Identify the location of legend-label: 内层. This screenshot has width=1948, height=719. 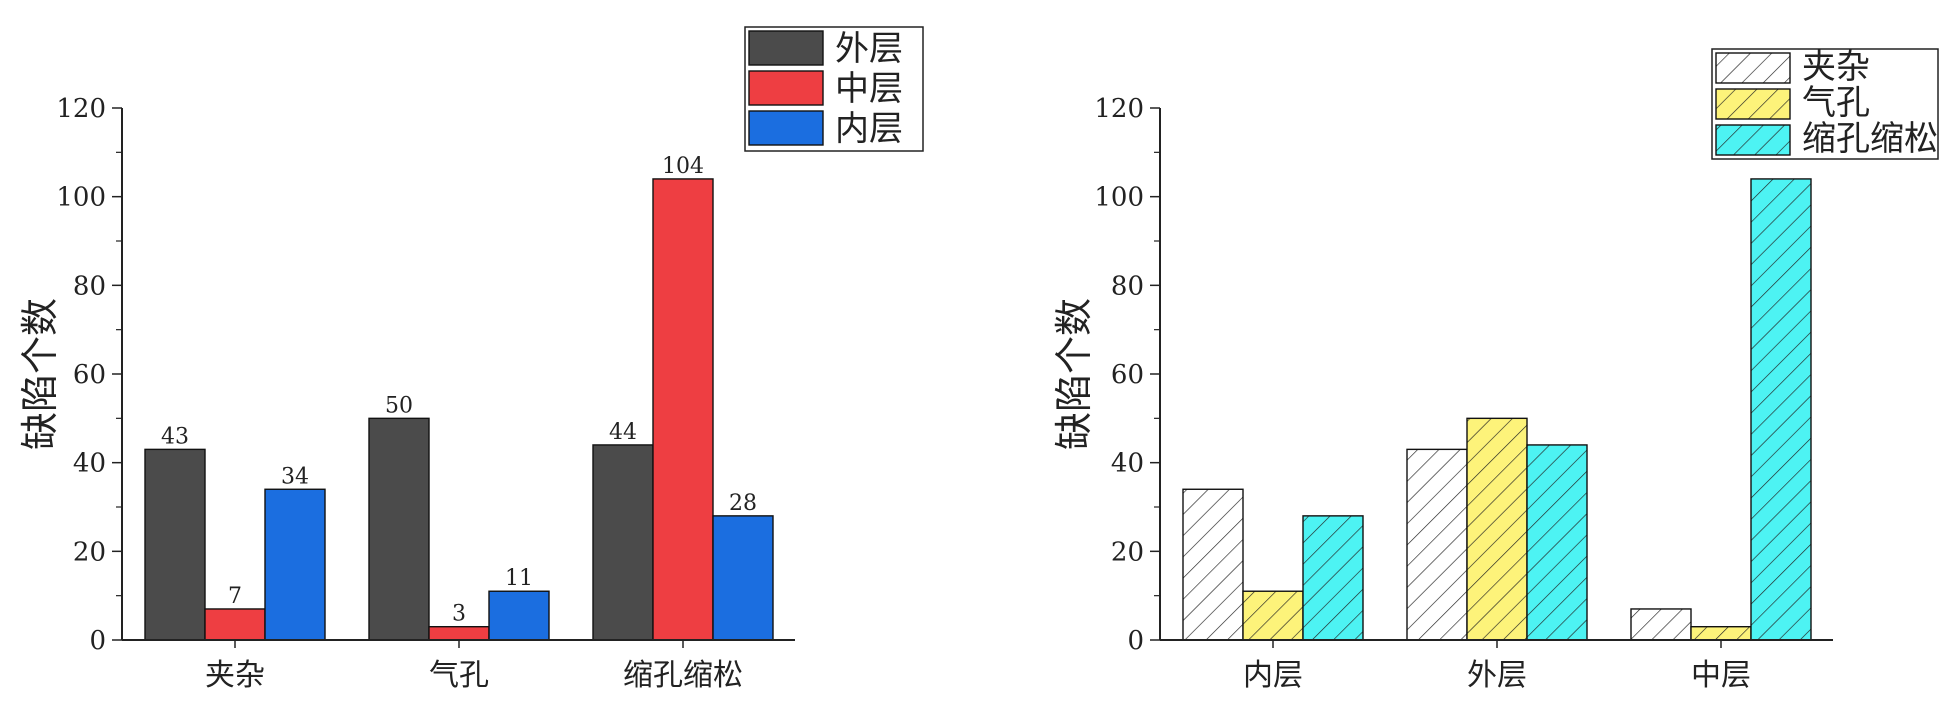
(869, 129).